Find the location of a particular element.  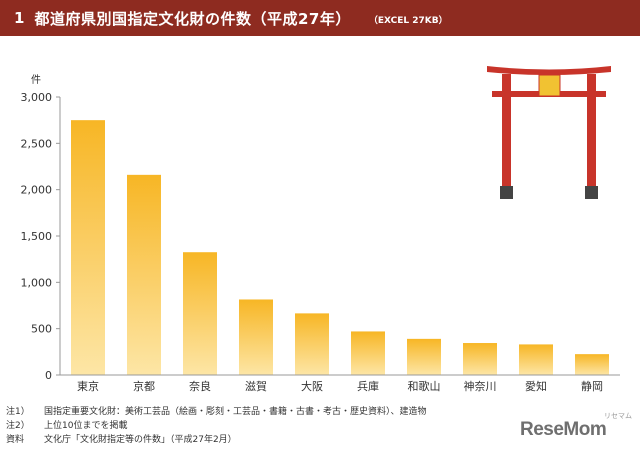

y-tick-label: 500 is located at coordinates (41, 329).